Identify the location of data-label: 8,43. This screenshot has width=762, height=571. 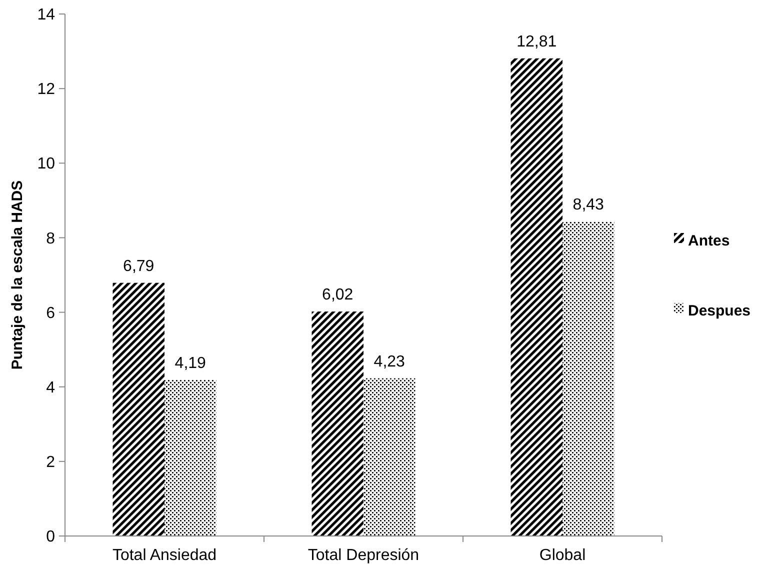
(588, 205).